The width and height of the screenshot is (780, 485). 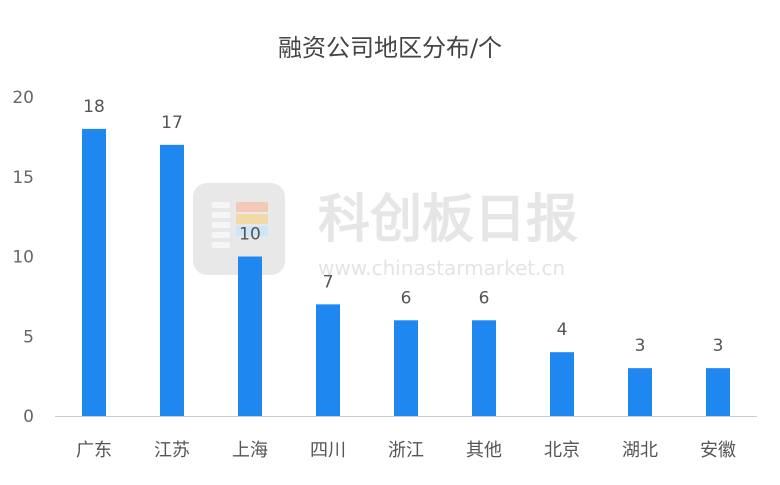 I want to click on y-tick-label: 5, so click(x=28, y=337).